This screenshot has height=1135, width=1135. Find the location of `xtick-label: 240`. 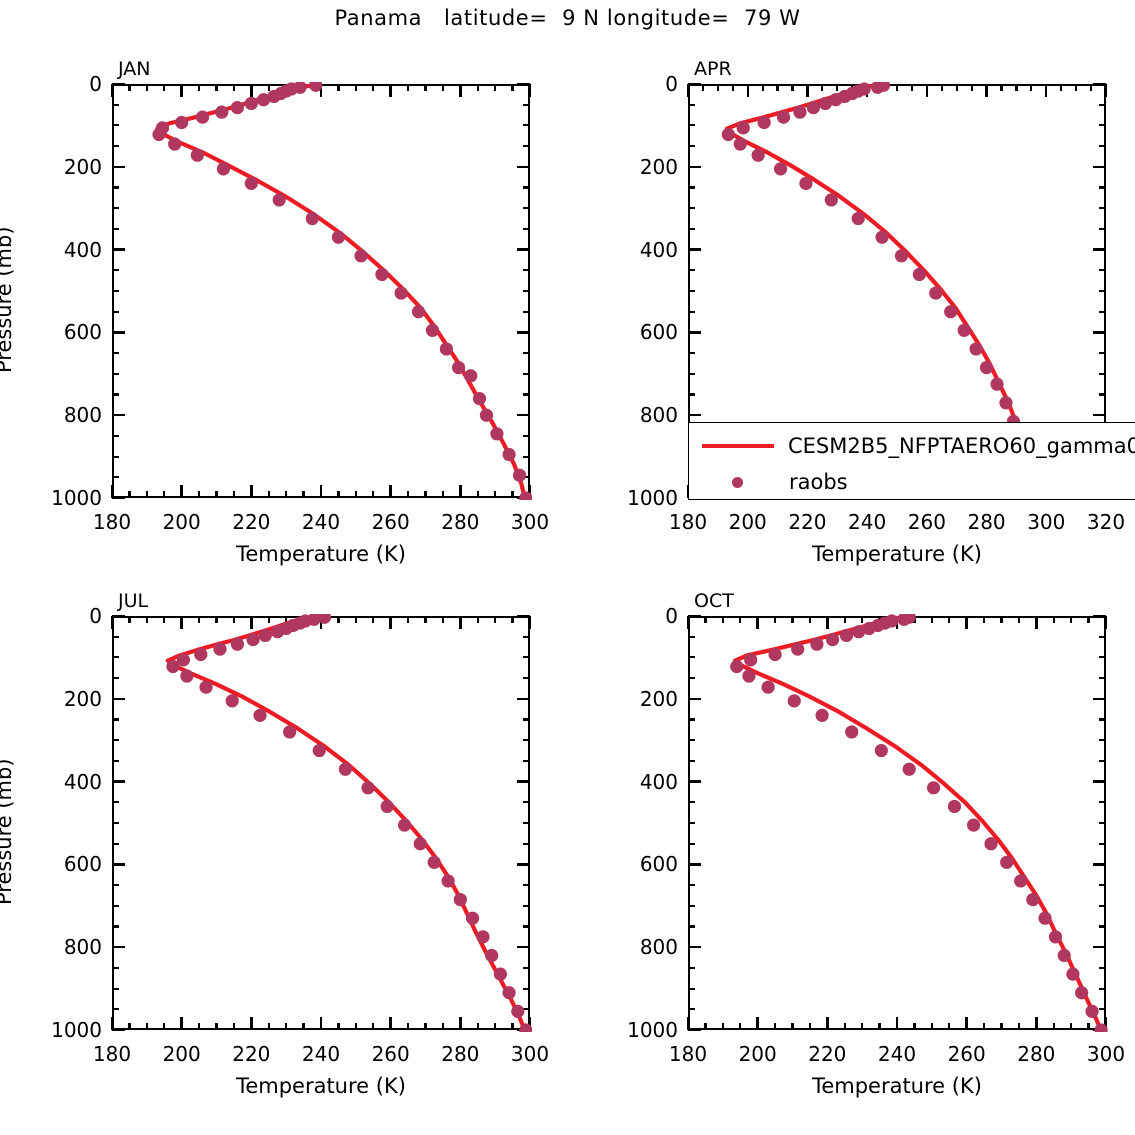

xtick-label: 240 is located at coordinates (321, 522).